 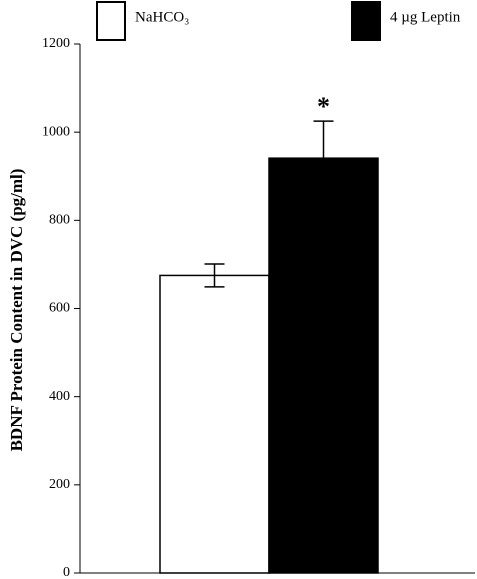 I want to click on significance-marker: *, so click(x=323, y=106).